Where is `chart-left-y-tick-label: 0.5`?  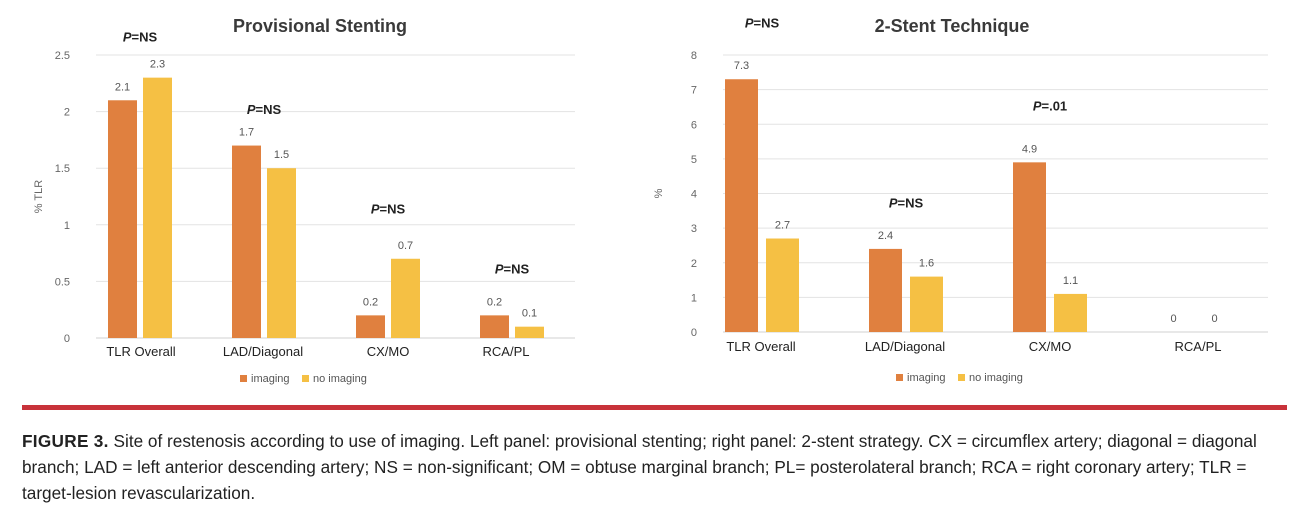 chart-left-y-tick-label: 0.5 is located at coordinates (62, 282).